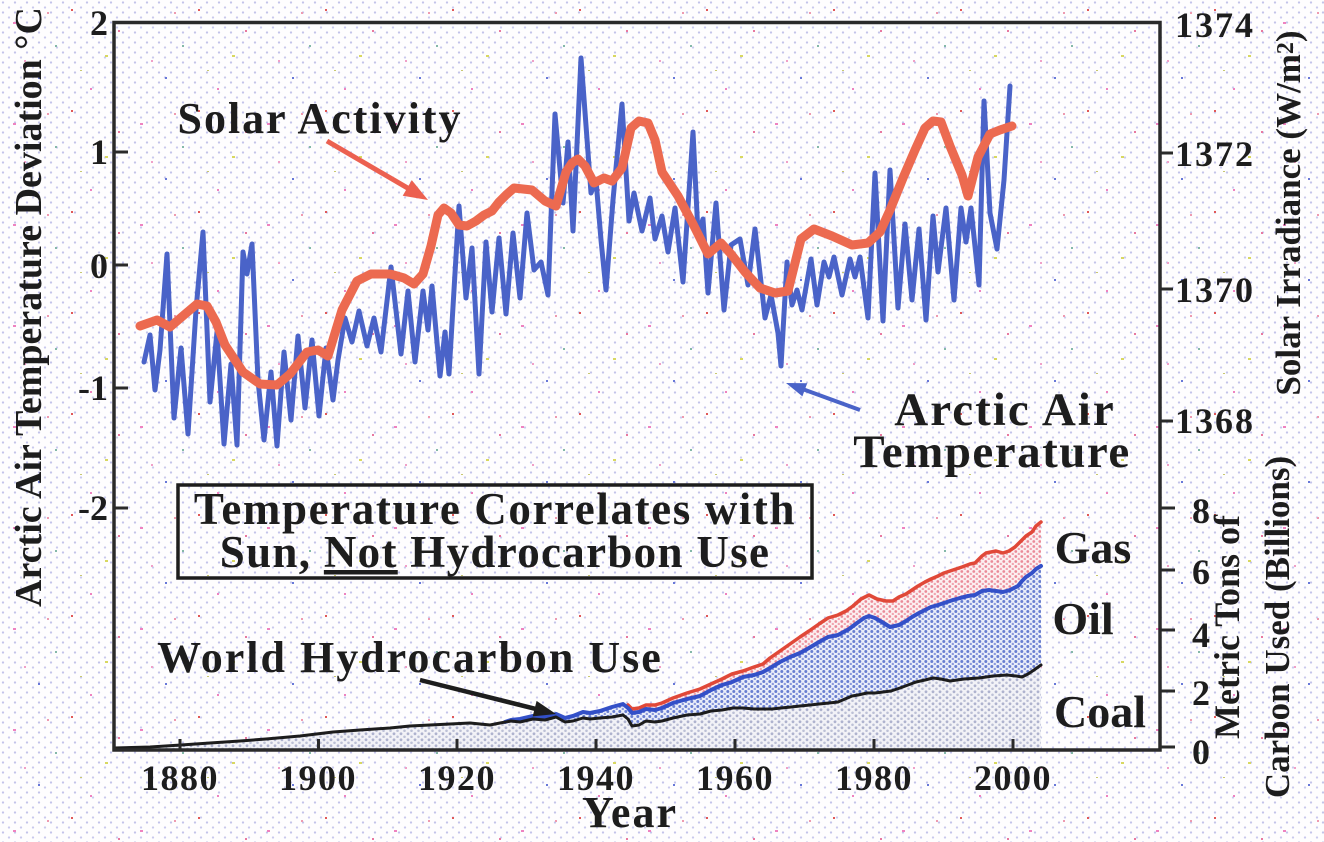  What do you see at coordinates (457, 778) in the screenshot?
I see `svg-text: 1920` at bounding box center [457, 778].